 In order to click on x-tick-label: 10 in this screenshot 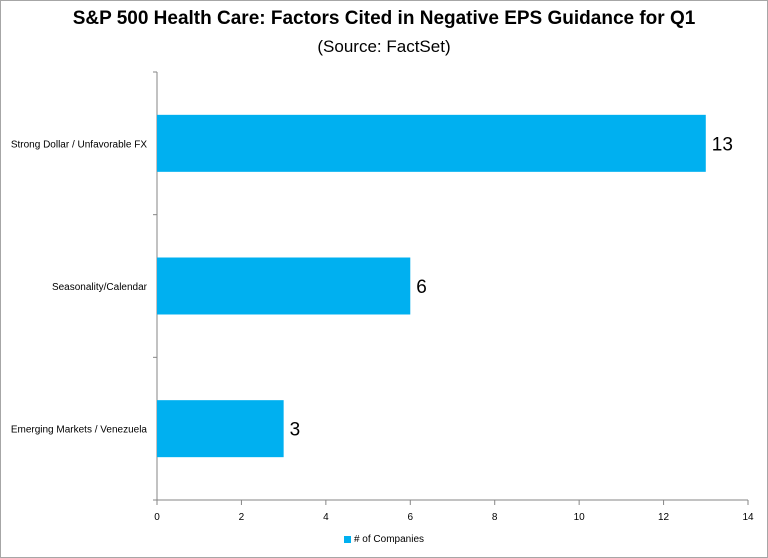, I will do `click(580, 517)`.